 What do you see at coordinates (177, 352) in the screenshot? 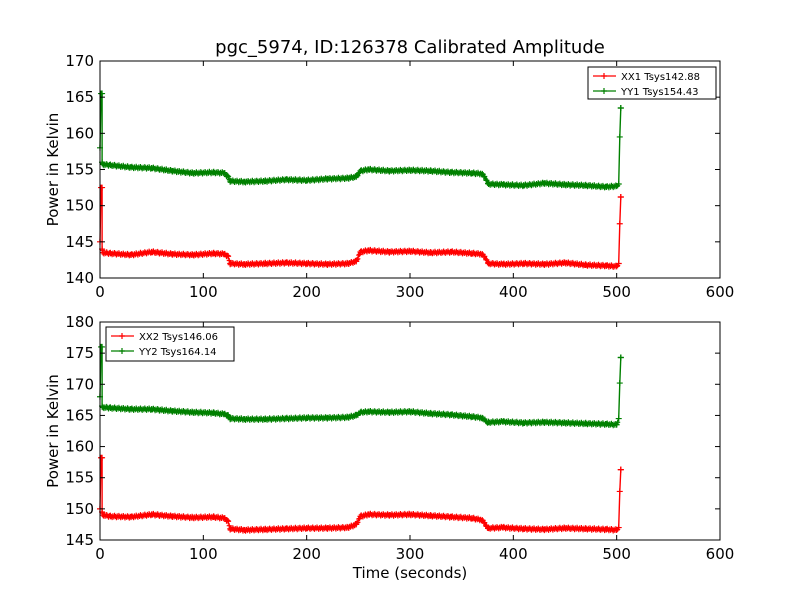
I see `legend-entry: YY2 Tsys164.14` at bounding box center [177, 352].